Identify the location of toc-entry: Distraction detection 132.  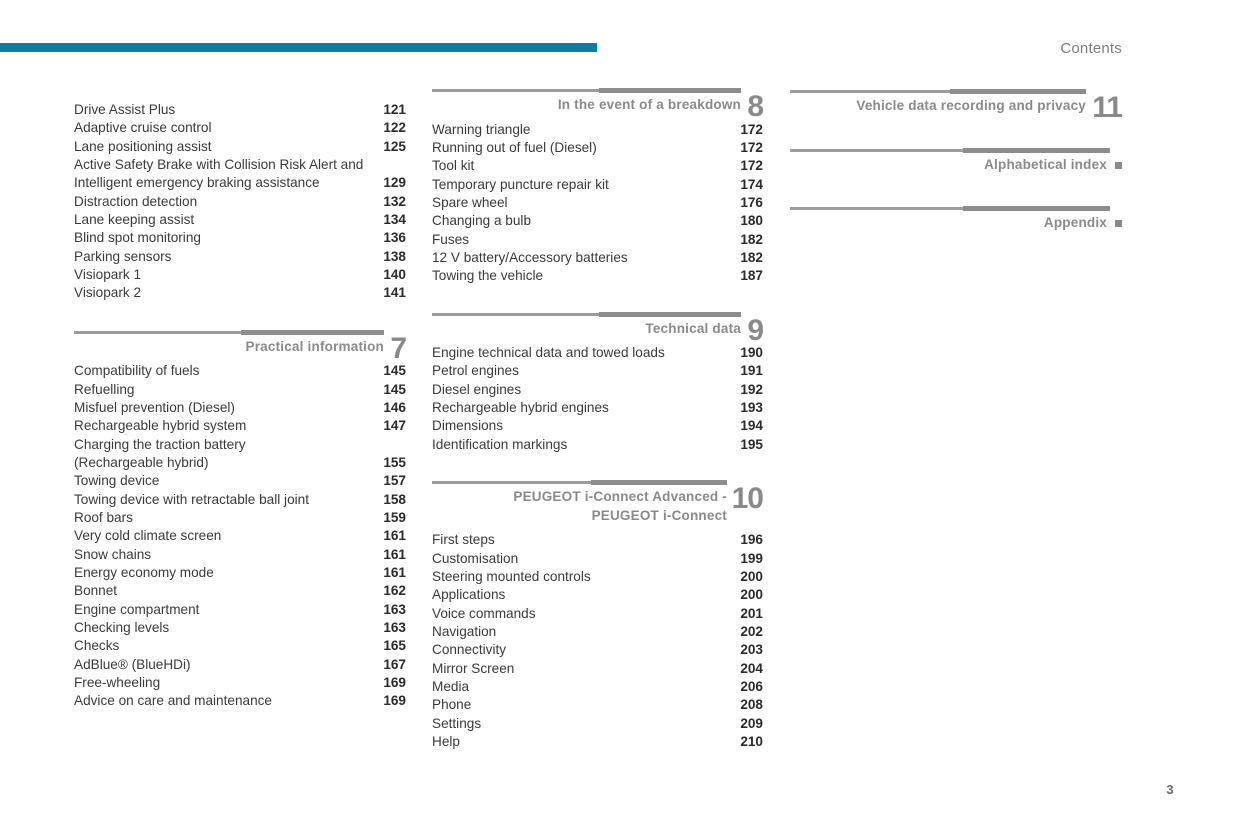
(240, 202).